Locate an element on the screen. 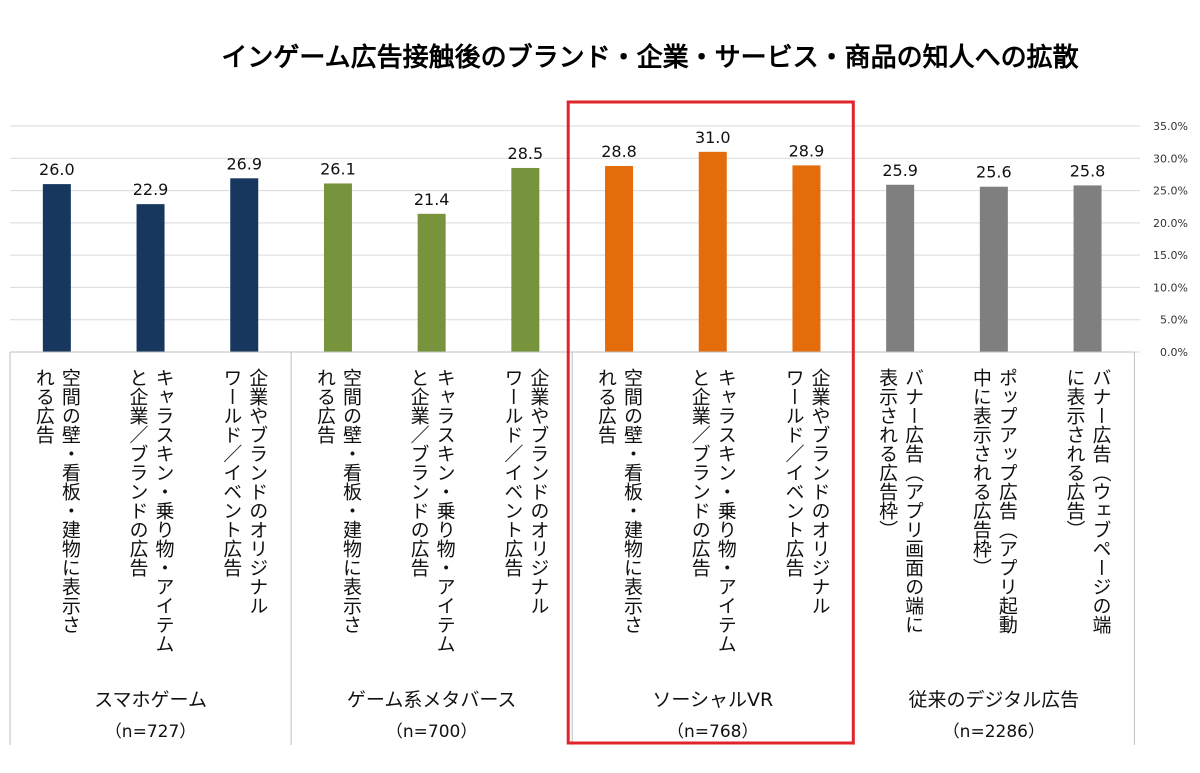 This screenshot has width=1200, height=773. data-label: 25.6 is located at coordinates (994, 172).